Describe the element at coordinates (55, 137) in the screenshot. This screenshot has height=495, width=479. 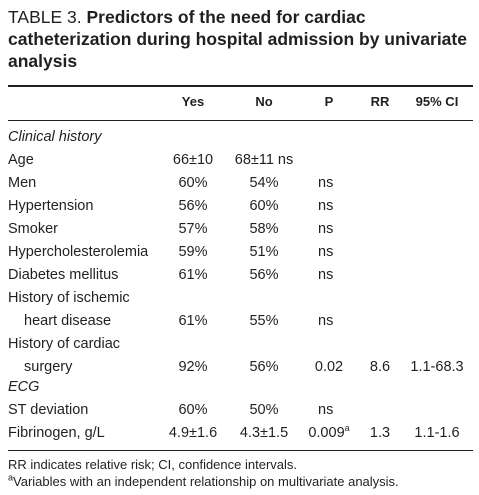
I see `section-clinical-history: Clinical history` at that location.